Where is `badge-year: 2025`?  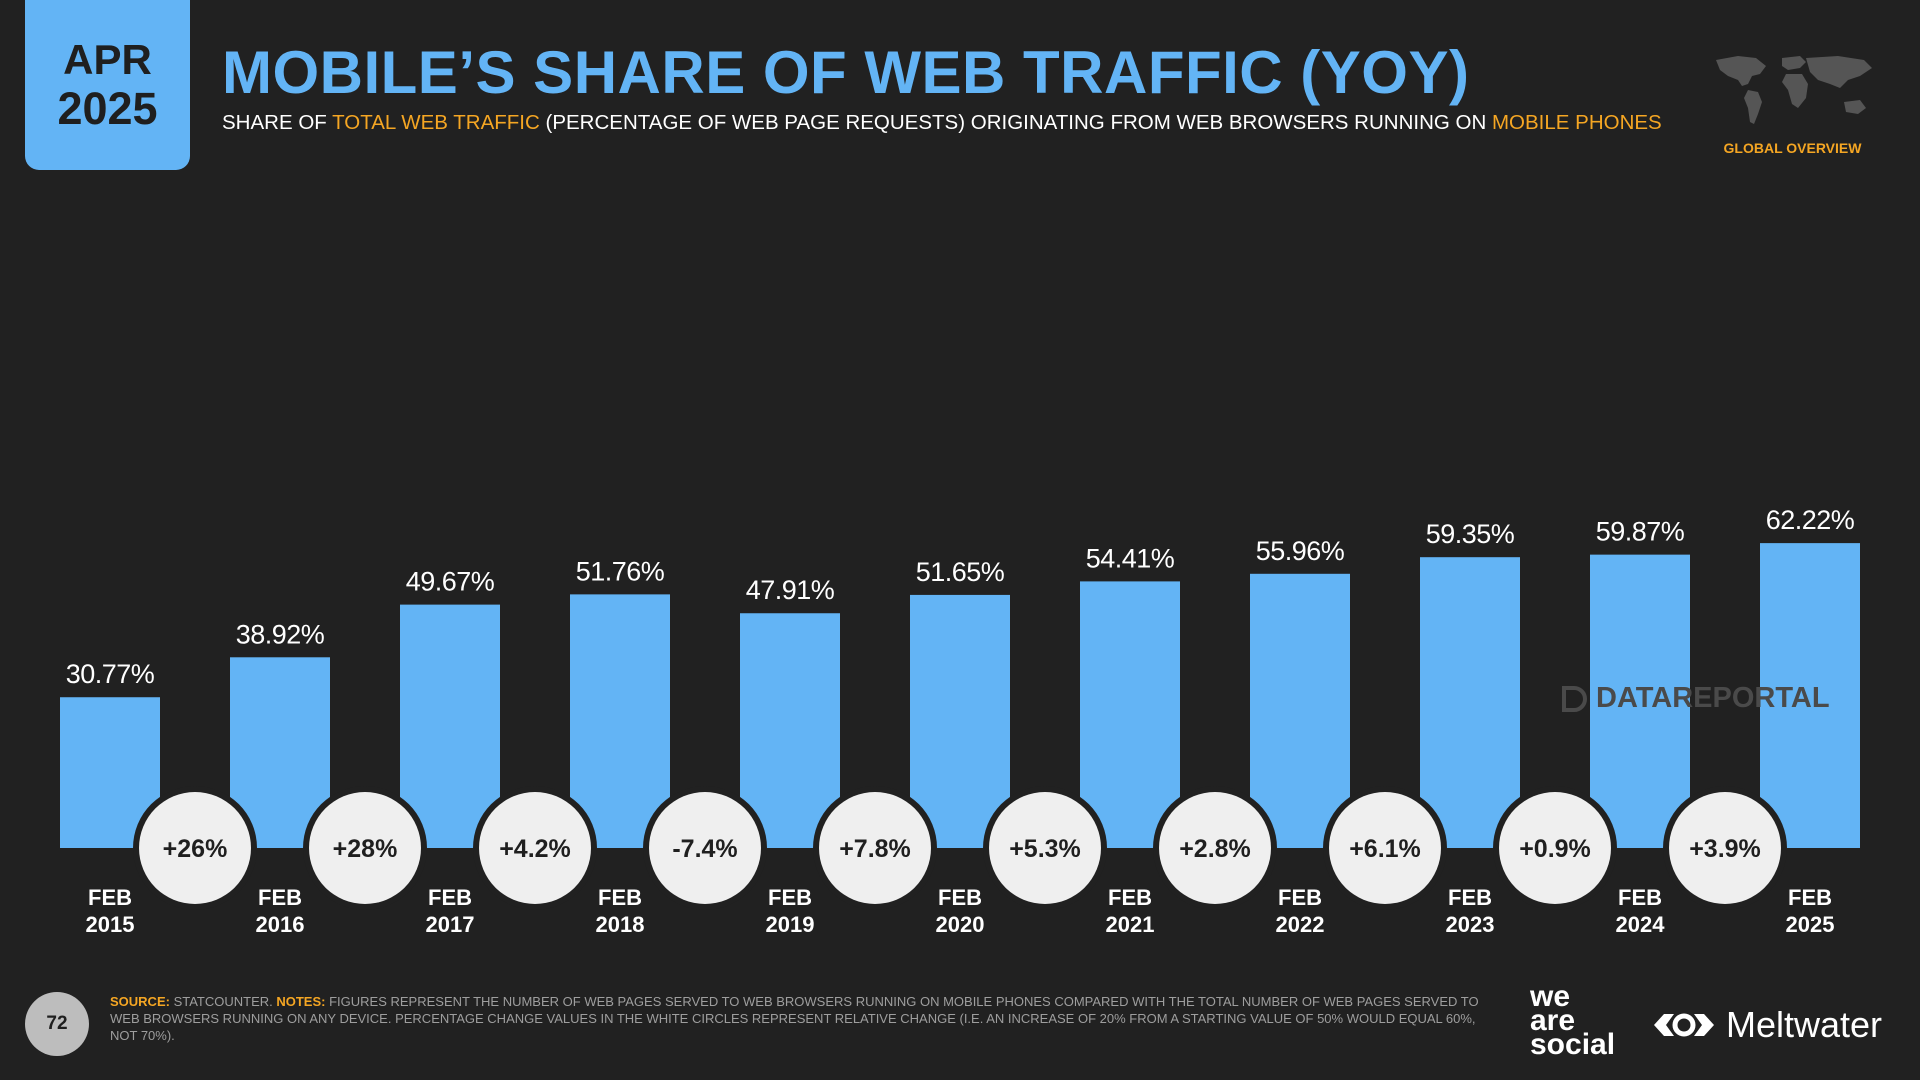
badge-year: 2025 is located at coordinates (107, 108).